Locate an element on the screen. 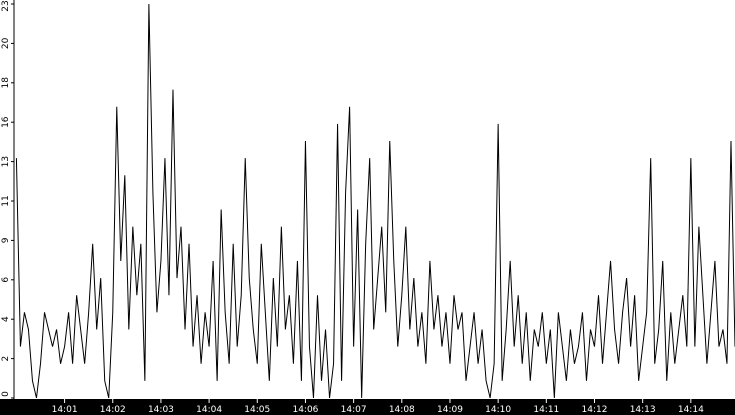  y-tick-label: 6 is located at coordinates (6, 280).